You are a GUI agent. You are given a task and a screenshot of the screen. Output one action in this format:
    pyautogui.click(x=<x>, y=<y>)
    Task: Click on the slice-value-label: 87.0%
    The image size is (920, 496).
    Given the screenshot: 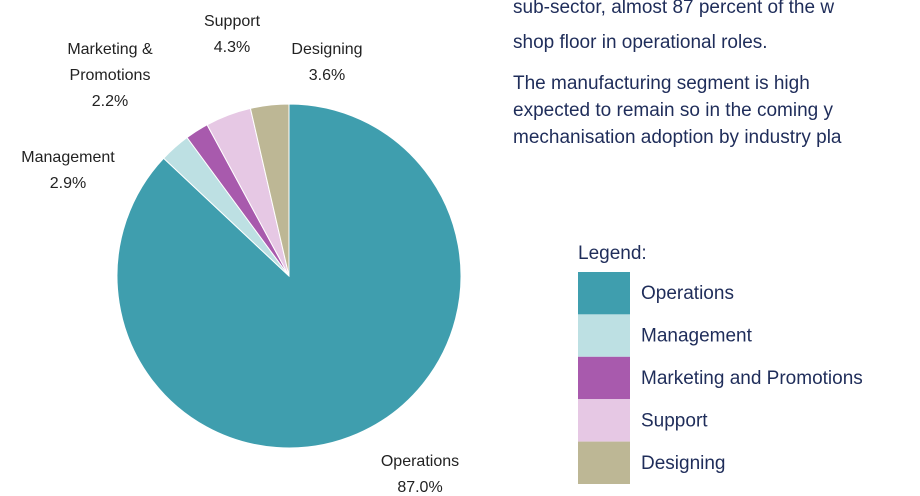 What is the action you would take?
    pyautogui.click(x=419, y=487)
    